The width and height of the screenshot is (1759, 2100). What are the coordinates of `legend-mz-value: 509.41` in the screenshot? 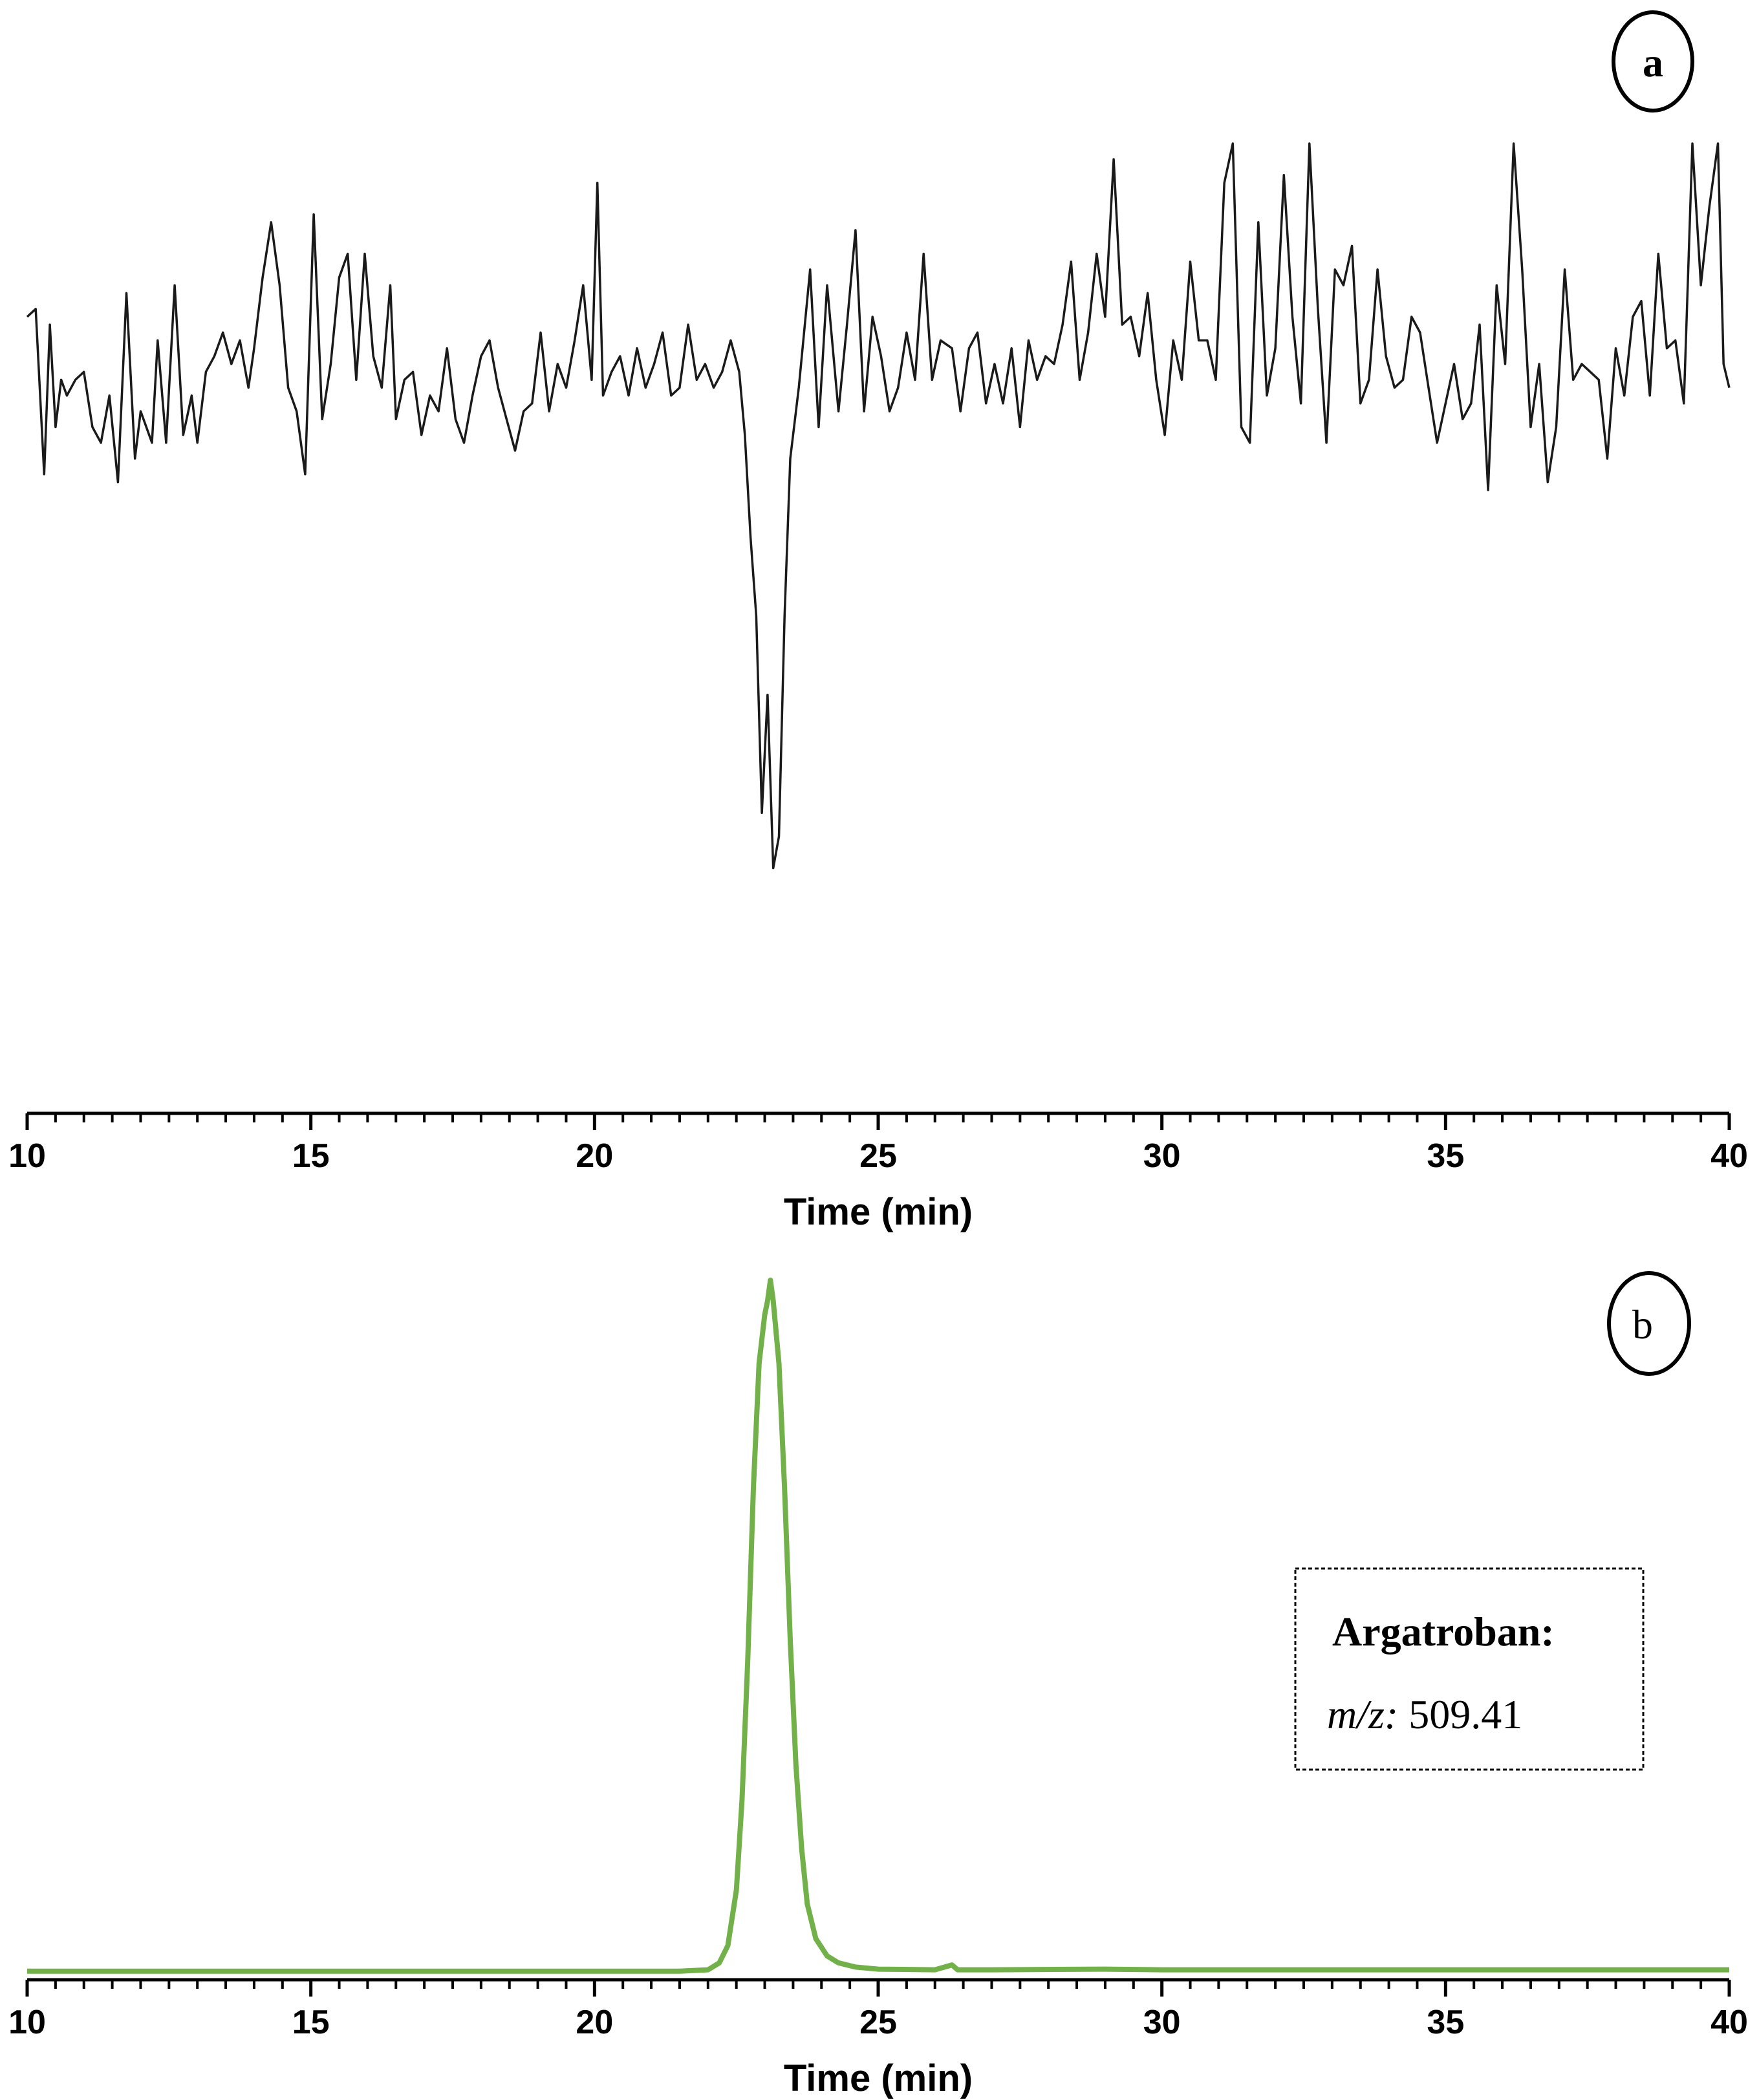 It's located at (1460, 1714).